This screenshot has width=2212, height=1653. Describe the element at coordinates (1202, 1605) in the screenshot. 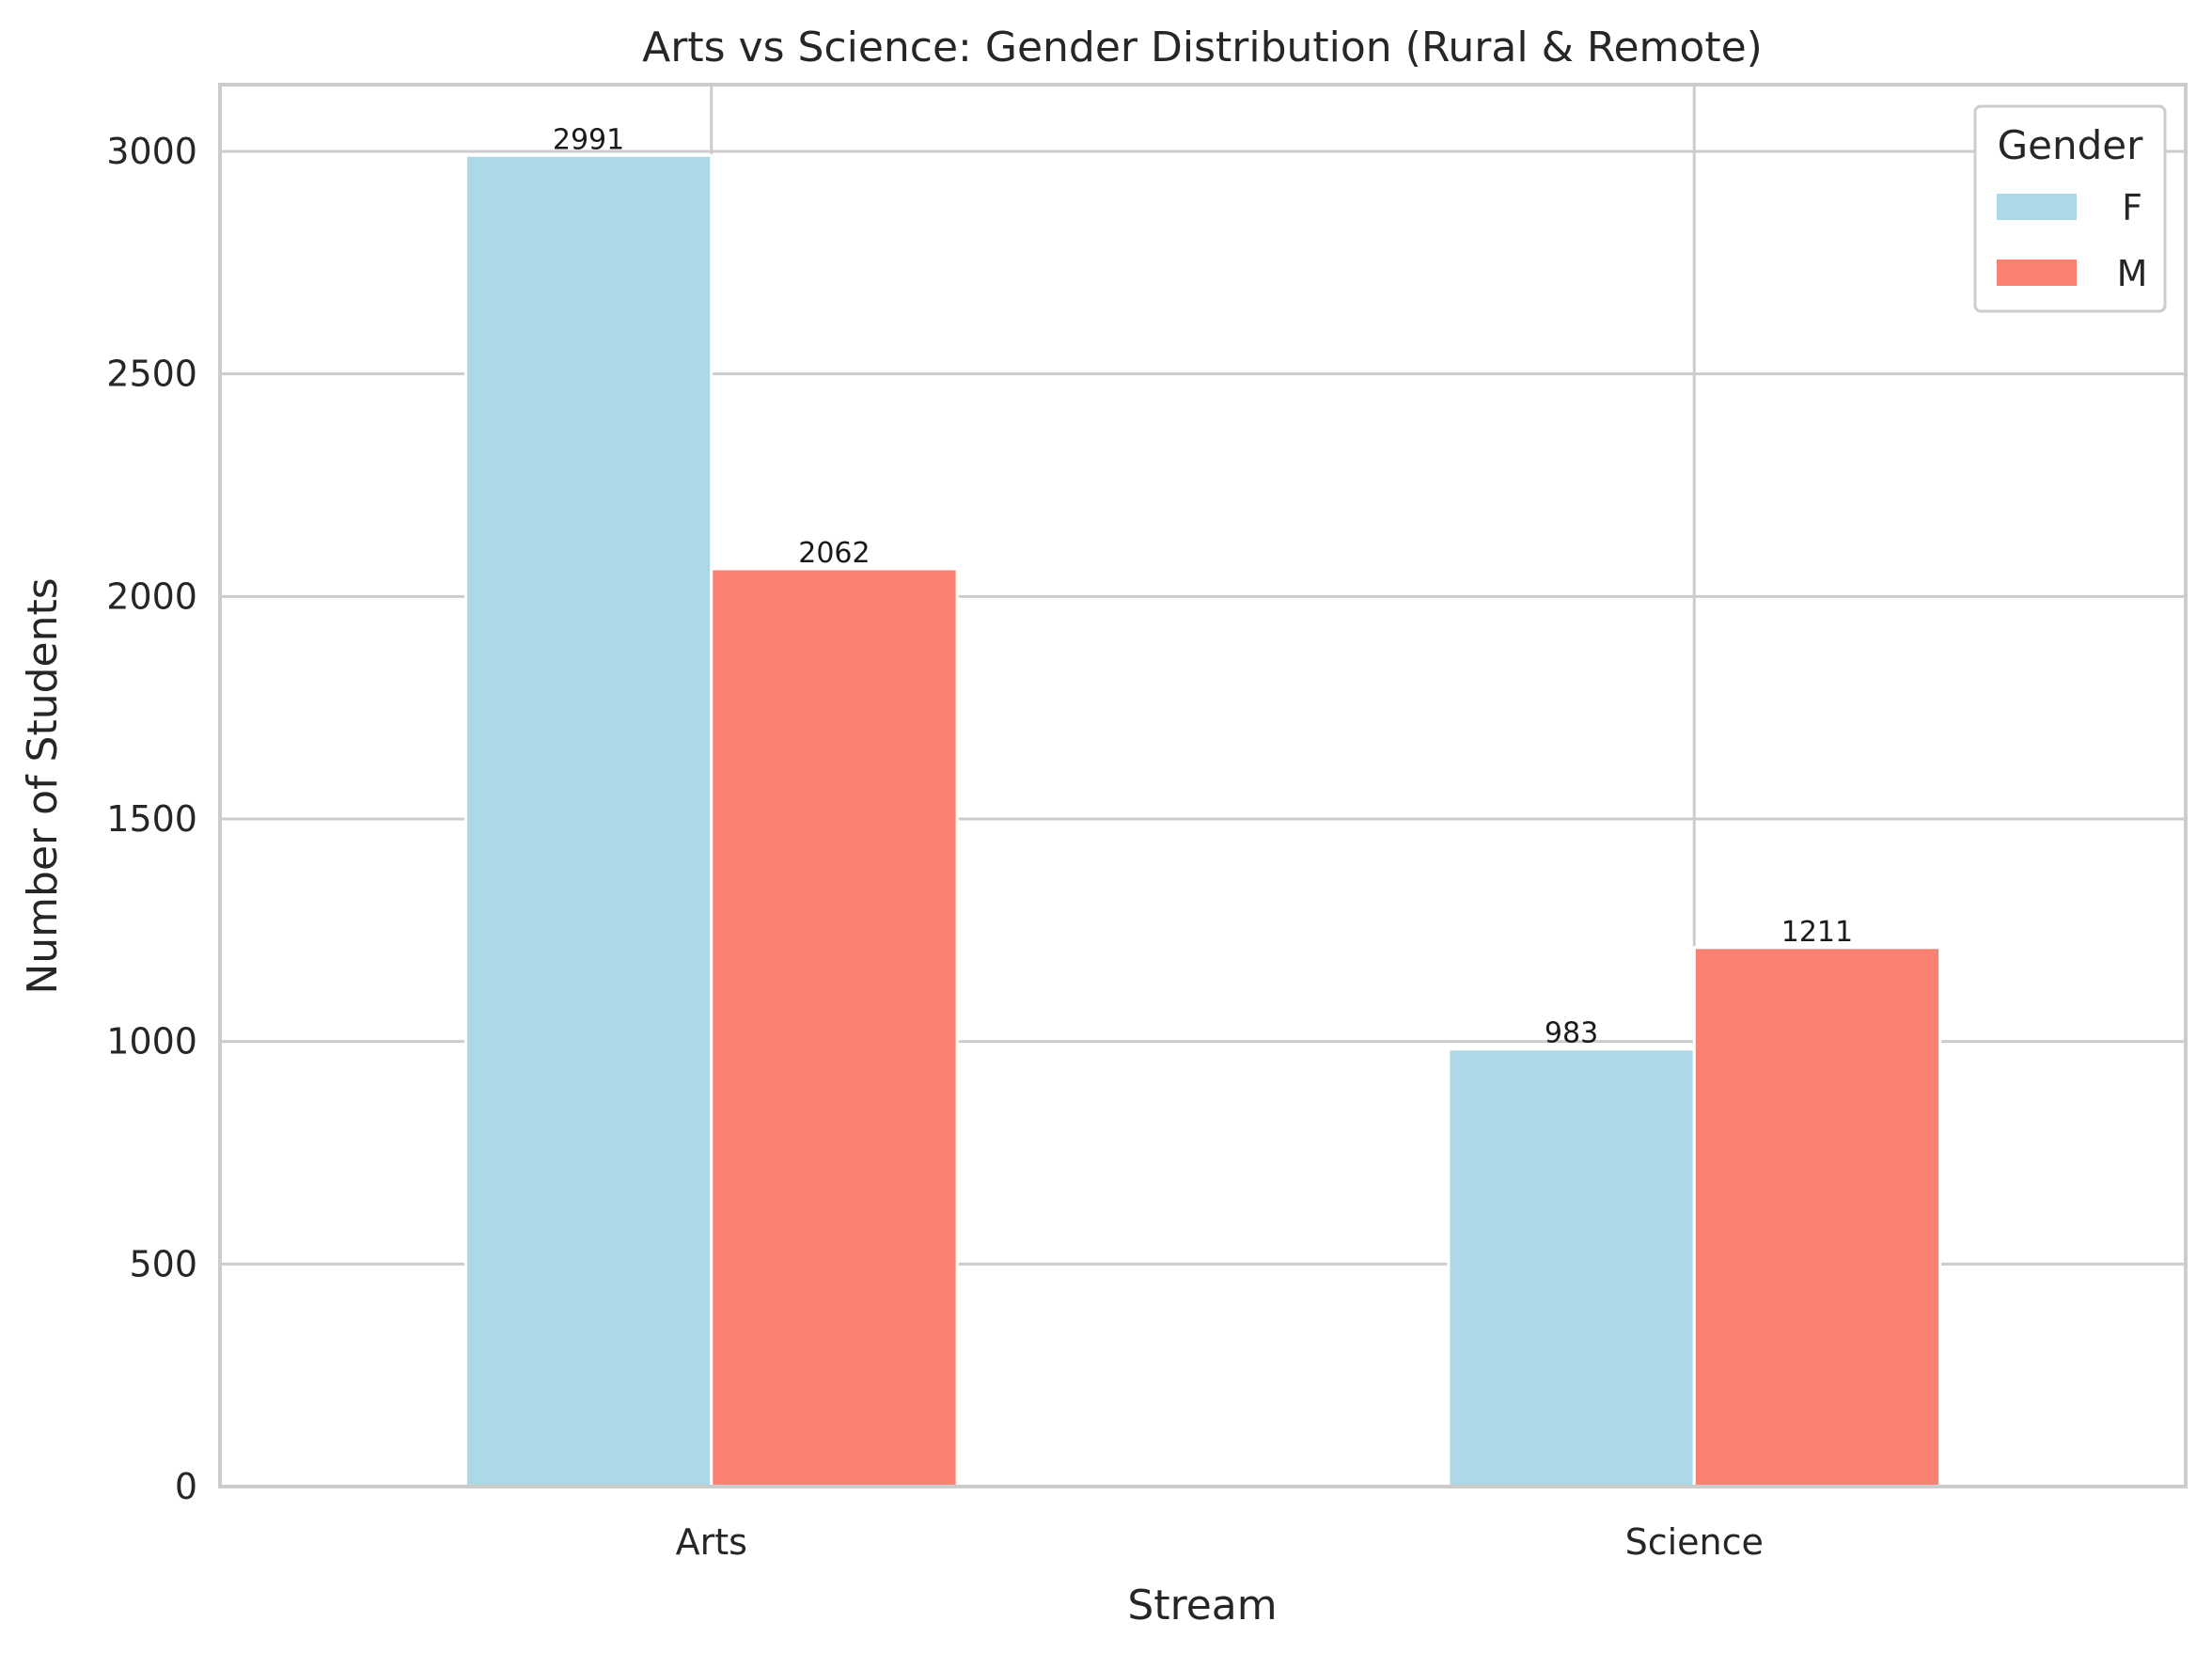

I see `x-axis-label: Stream` at that location.